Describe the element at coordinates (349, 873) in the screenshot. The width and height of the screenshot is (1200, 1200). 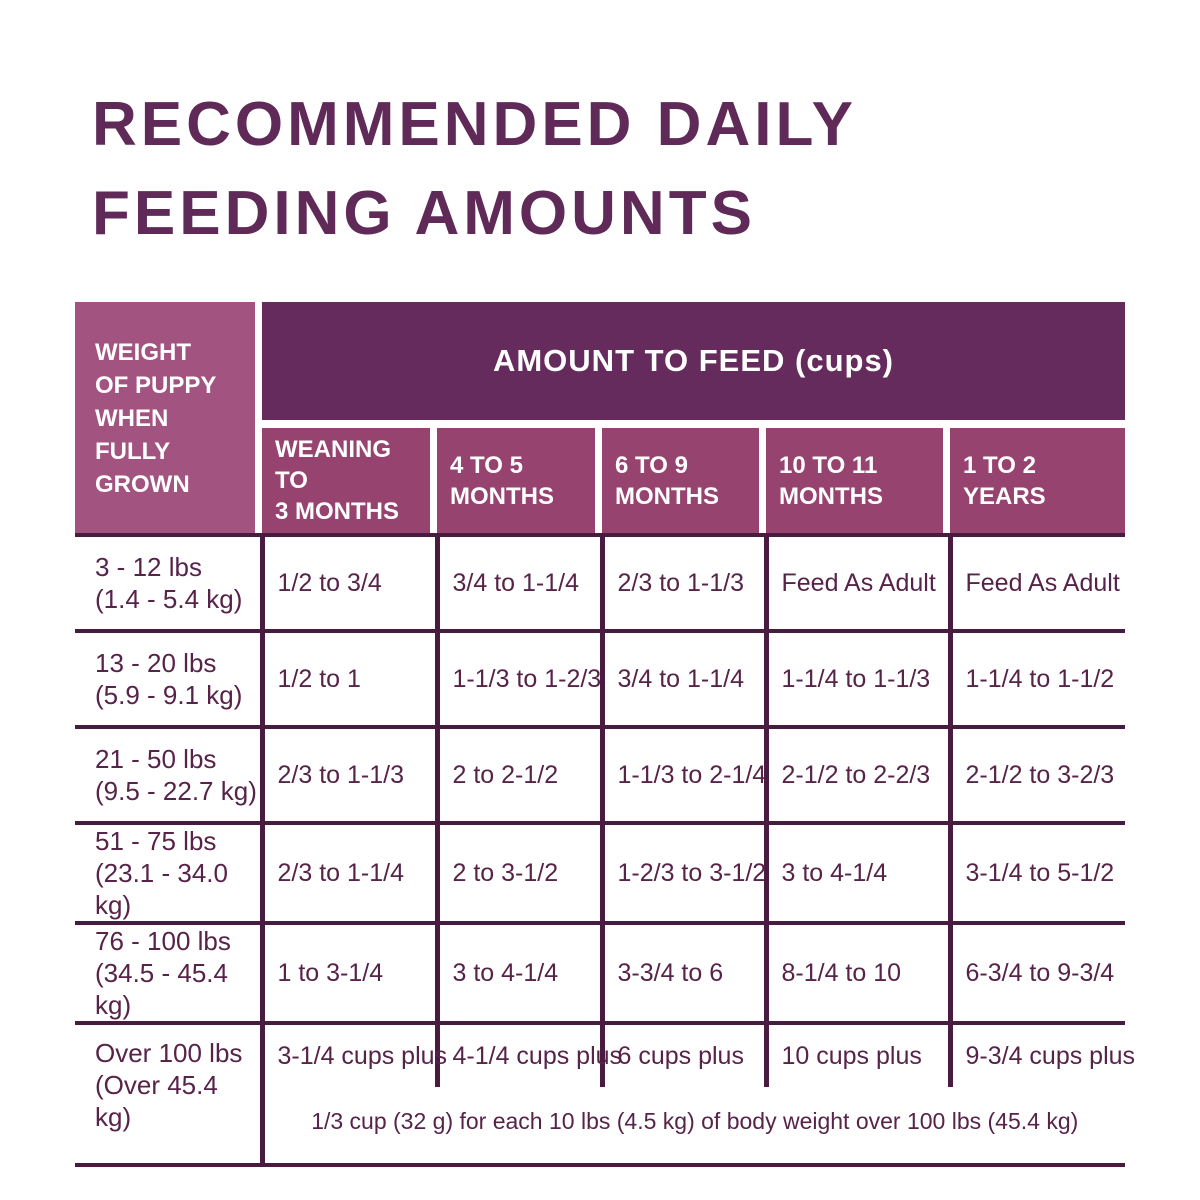
I see `feeding-amount-cell: 2/3 to 1-1/4` at that location.